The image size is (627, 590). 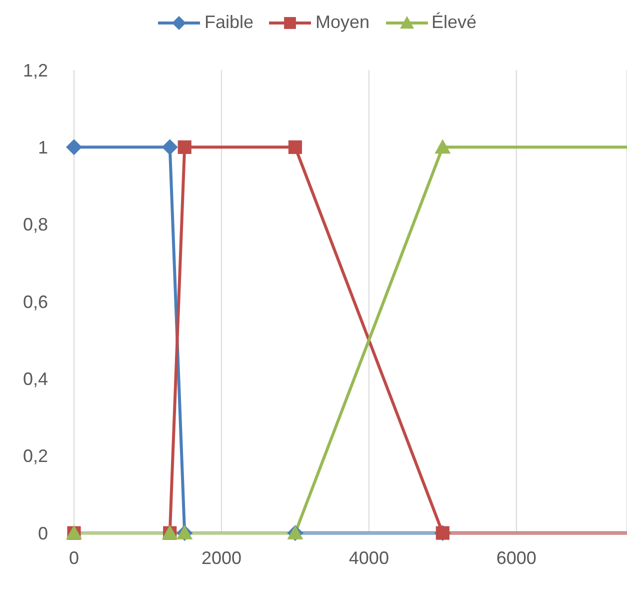 What do you see at coordinates (35, 379) in the screenshot?
I see `y-tick-label: 0,4` at bounding box center [35, 379].